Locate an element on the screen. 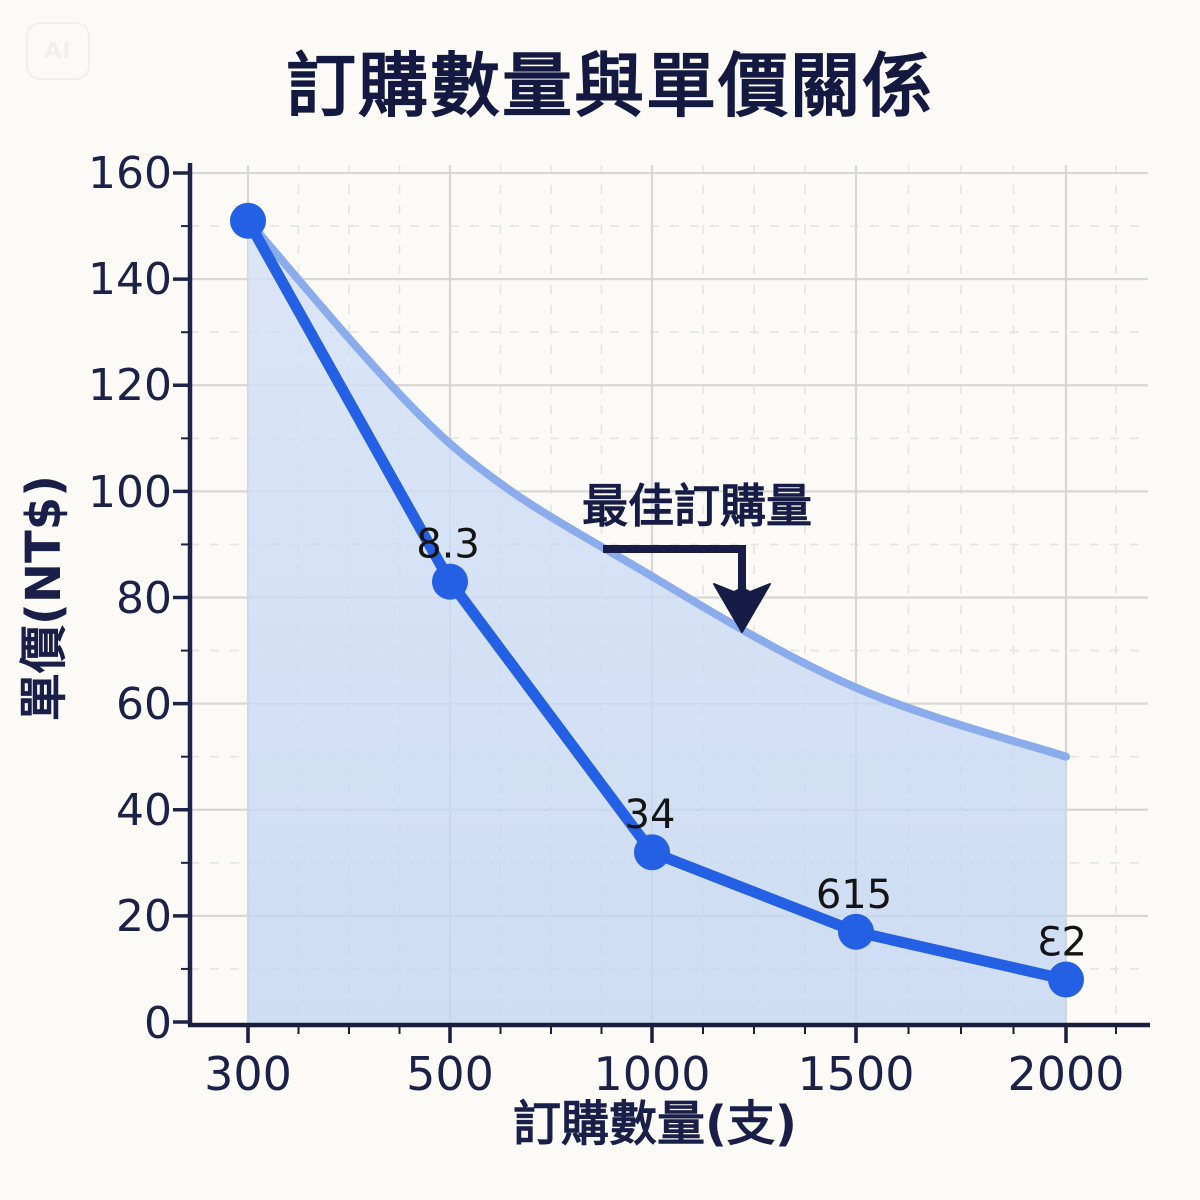 This screenshot has width=1200, height=1200. ai-watermark-badge: AI is located at coordinates (58, 51).